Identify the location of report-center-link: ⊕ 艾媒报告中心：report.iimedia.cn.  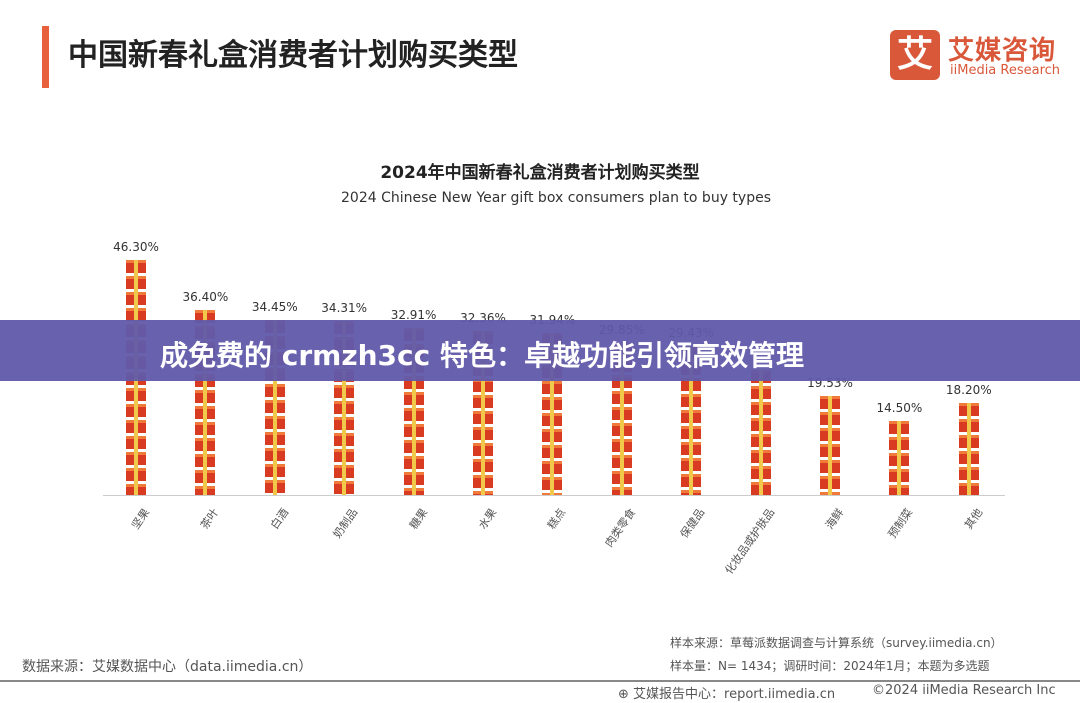
(726, 692).